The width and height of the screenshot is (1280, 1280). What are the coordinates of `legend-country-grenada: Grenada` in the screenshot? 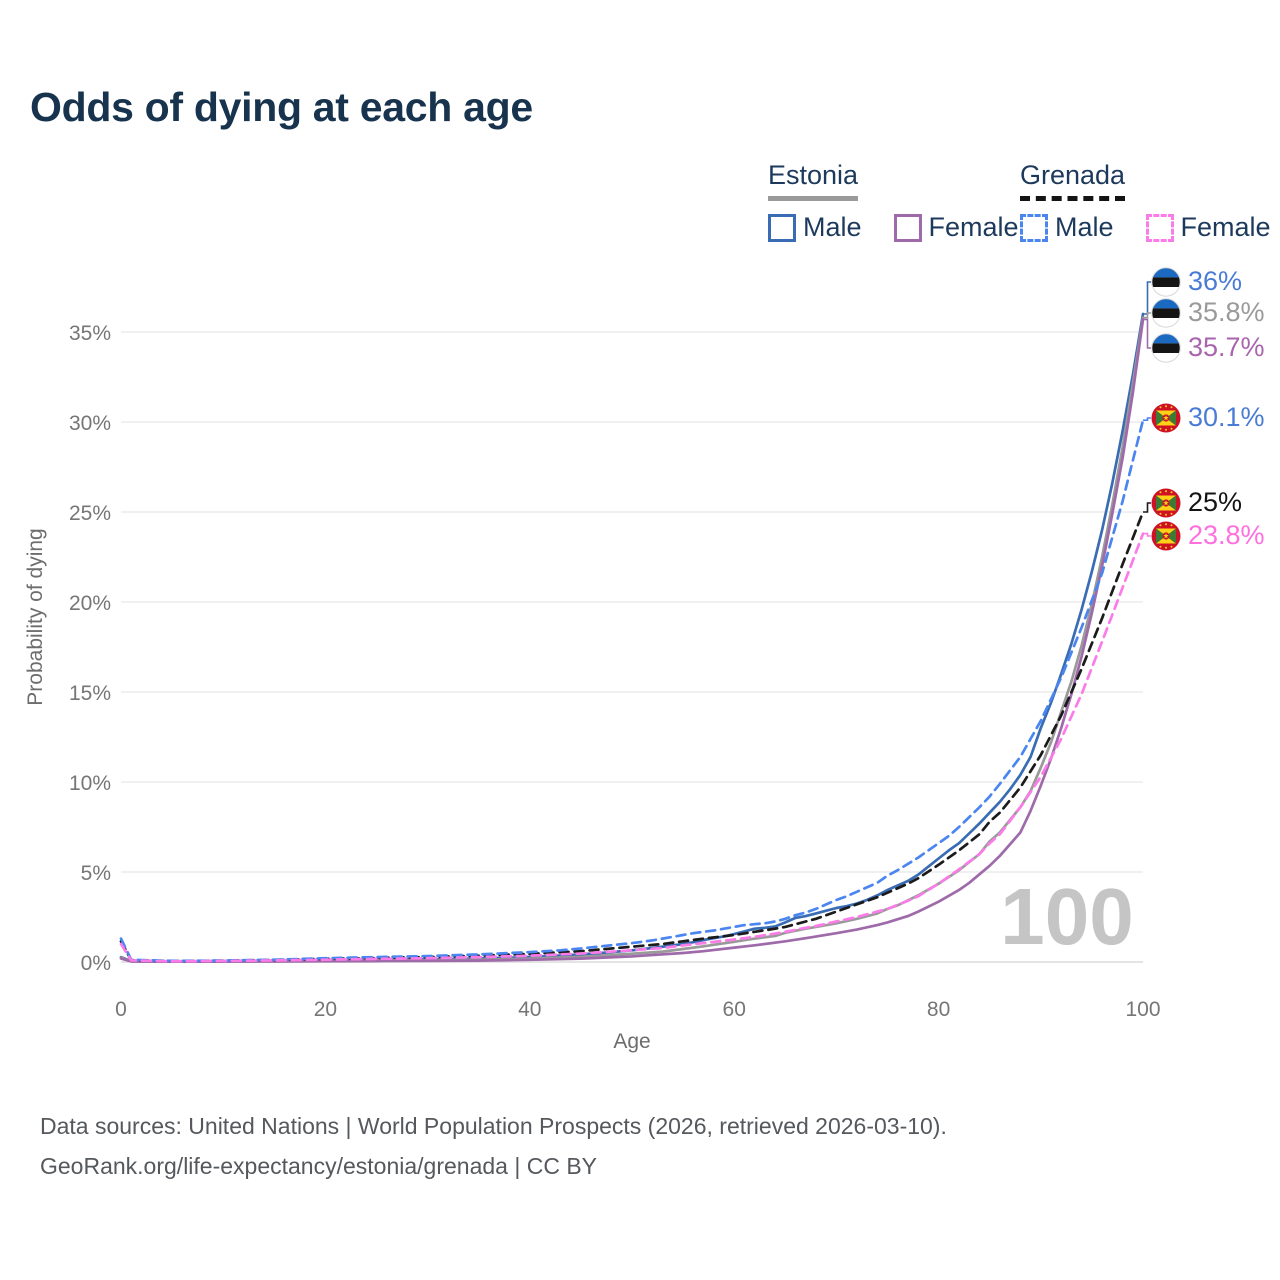 It's located at (1073, 180).